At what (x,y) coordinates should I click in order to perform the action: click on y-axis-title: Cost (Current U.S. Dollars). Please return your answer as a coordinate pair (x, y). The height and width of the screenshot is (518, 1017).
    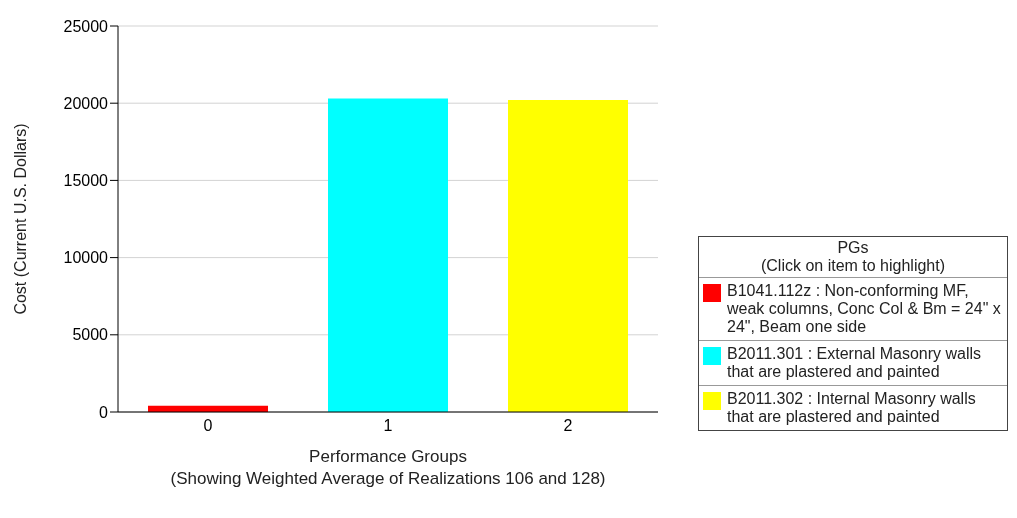
    Looking at the image, I should click on (20, 219).